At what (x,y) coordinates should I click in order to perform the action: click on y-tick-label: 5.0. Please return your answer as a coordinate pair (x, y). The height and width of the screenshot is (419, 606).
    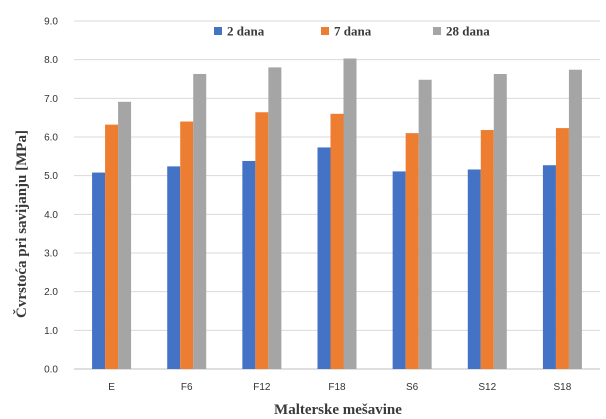
    Looking at the image, I should click on (51, 176).